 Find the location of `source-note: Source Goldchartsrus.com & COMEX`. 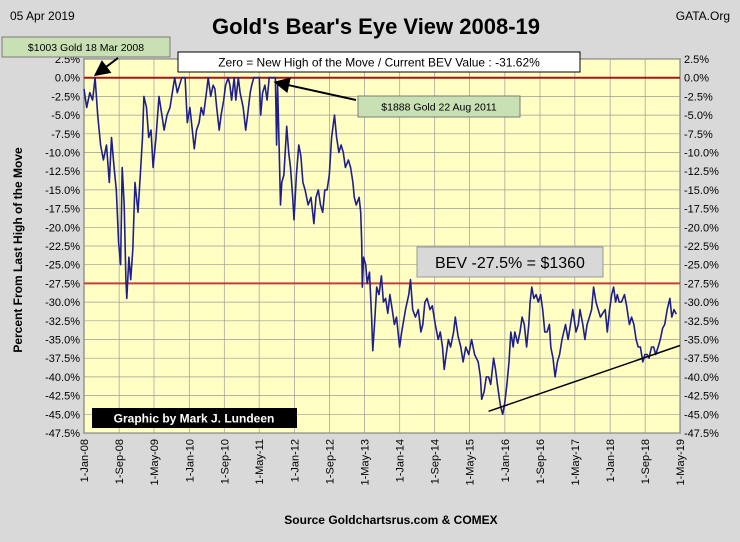

source-note: Source Goldchartsrus.com & COMEX is located at coordinates (390, 520).